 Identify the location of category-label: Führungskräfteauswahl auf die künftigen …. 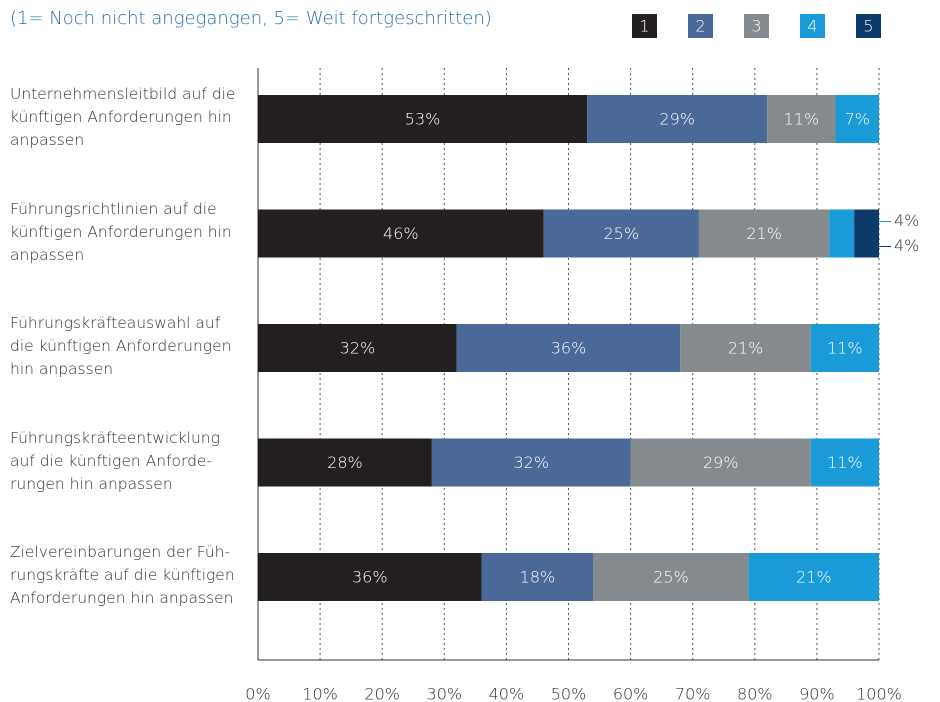
(121, 346).